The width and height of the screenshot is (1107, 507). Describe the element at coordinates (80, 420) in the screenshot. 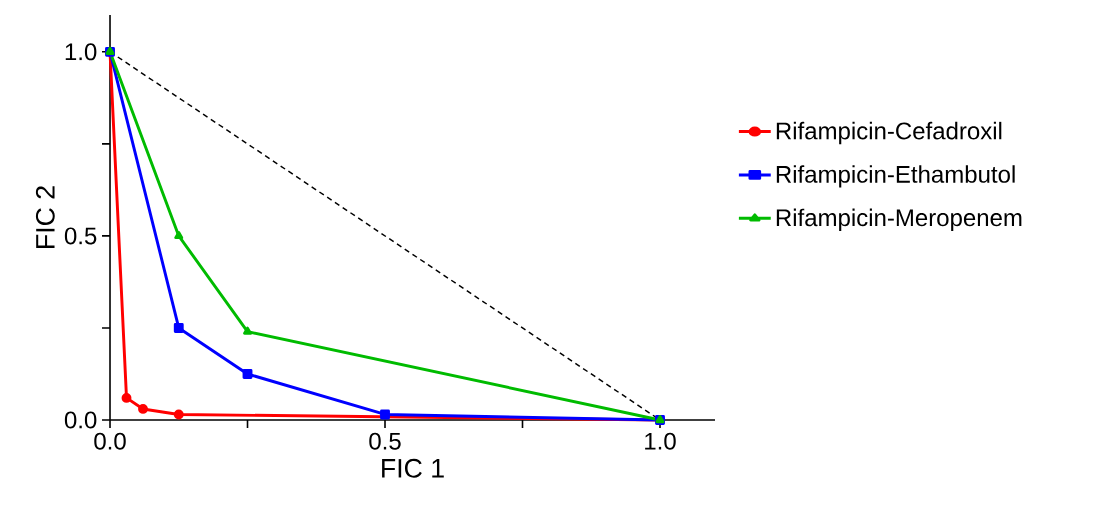

I see `y-tick-label: 0.0` at that location.